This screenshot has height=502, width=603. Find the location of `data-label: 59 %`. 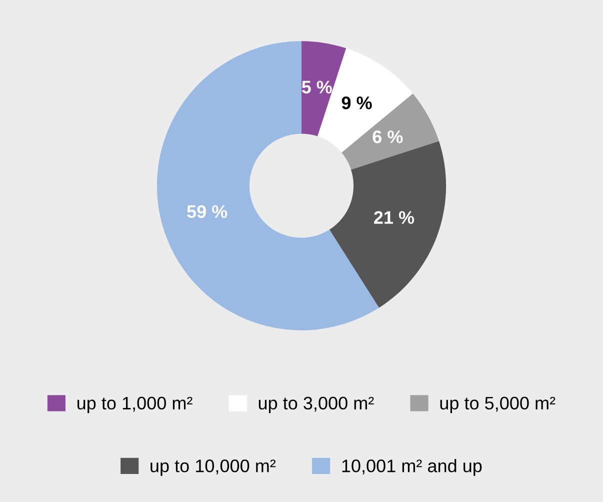

data-label: 59 % is located at coordinates (207, 211).